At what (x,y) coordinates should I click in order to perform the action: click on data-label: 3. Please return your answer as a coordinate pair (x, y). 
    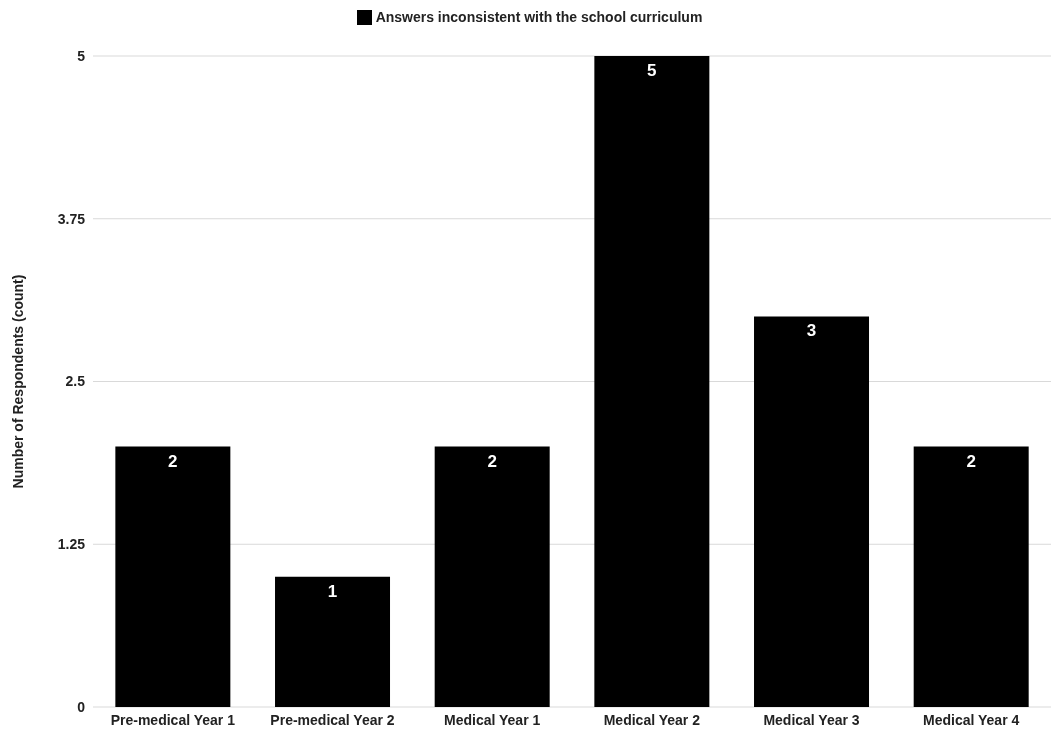
    Looking at the image, I should click on (811, 331).